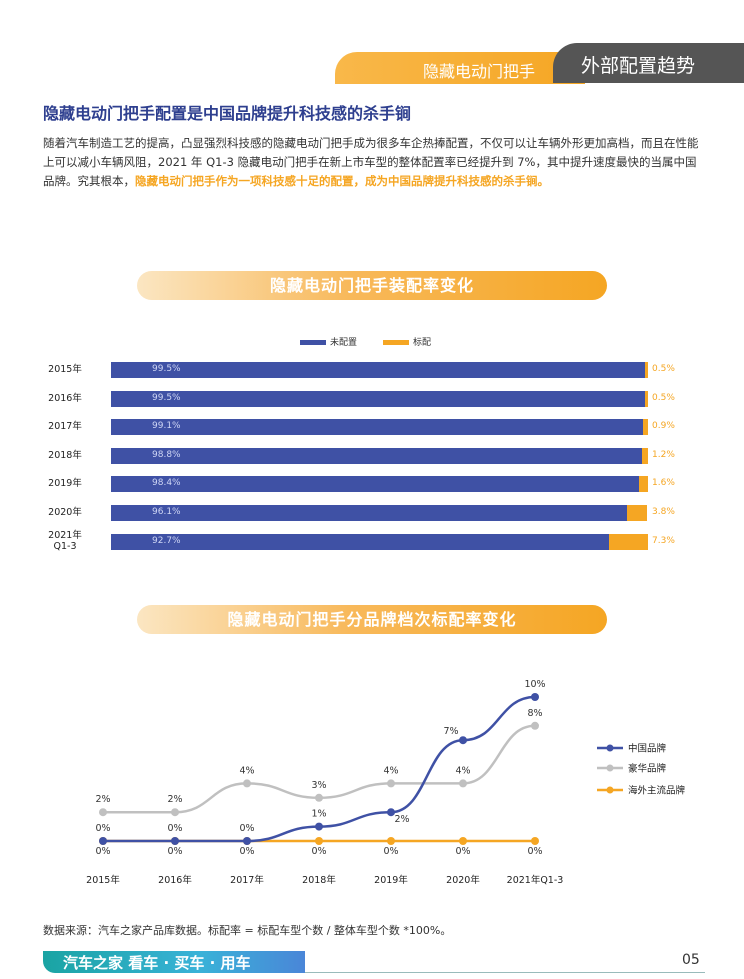 Image resolution: width=744 pixels, height=979 pixels. What do you see at coordinates (65, 540) in the screenshot?
I see `bar-category-label: 2021年 Q1-3` at bounding box center [65, 540].